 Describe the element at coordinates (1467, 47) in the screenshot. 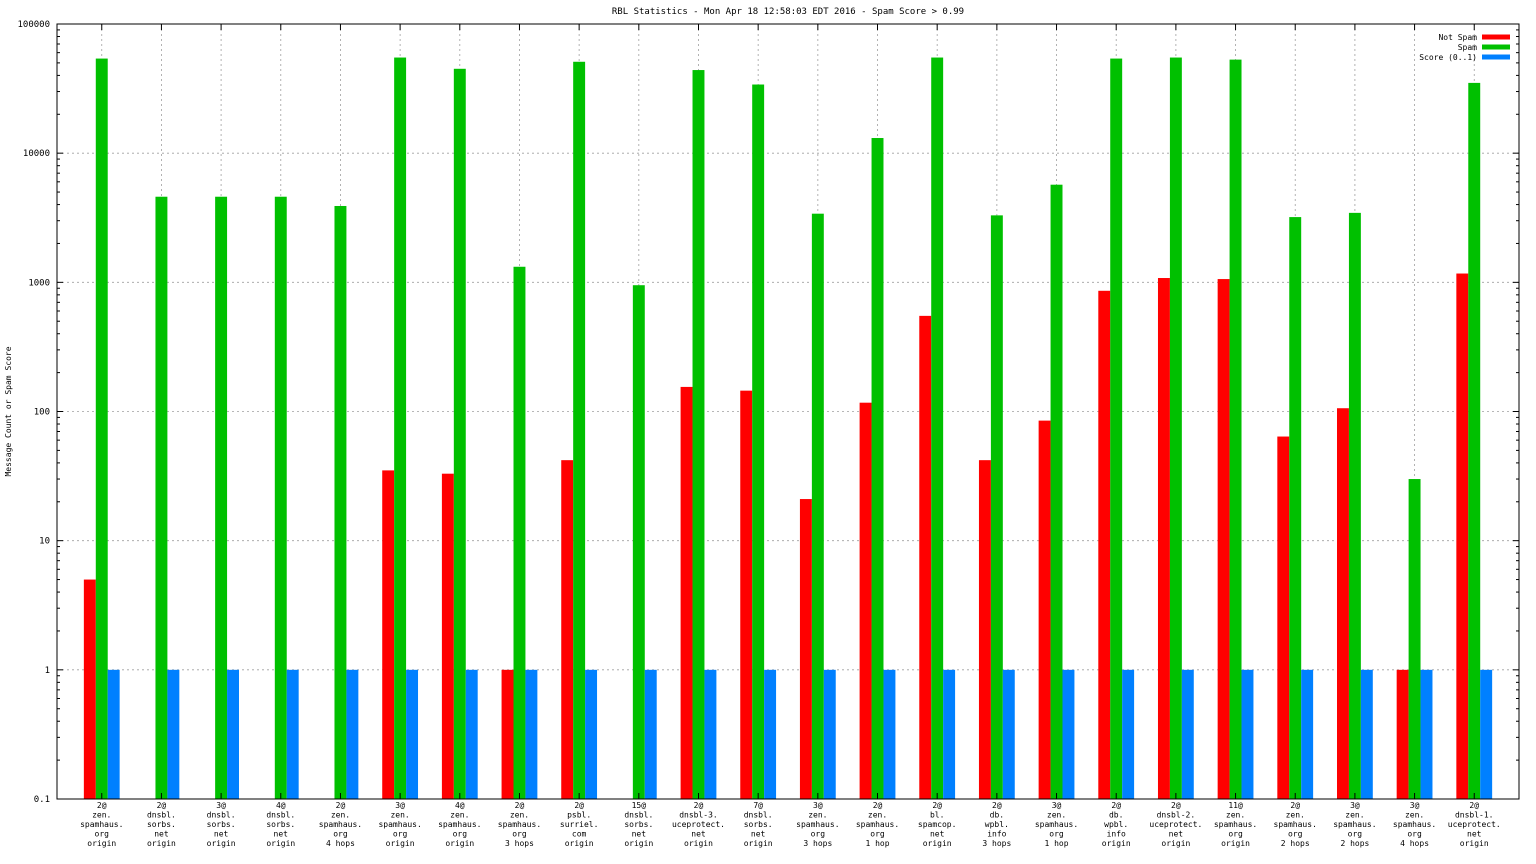

I see `legend-label: Spam` at that location.